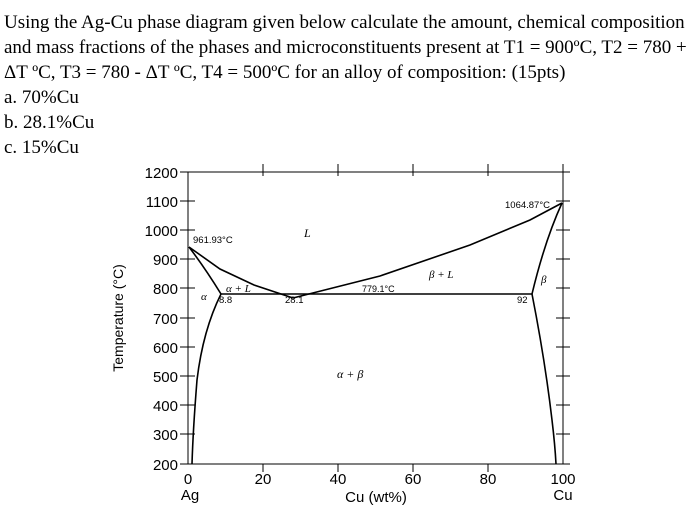 This screenshot has width=700, height=523. What do you see at coordinates (543, 280) in the screenshot?
I see `region-beta: β` at bounding box center [543, 280].